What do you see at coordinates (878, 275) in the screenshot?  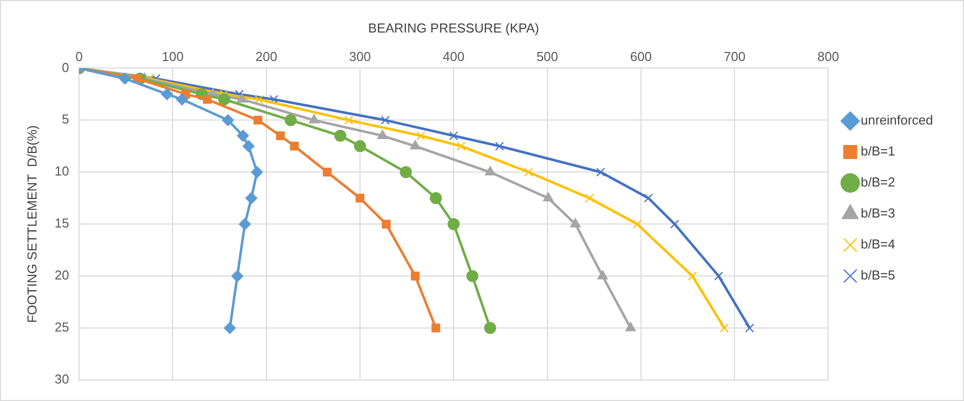 I see `legend-label: b/B=5` at bounding box center [878, 275].